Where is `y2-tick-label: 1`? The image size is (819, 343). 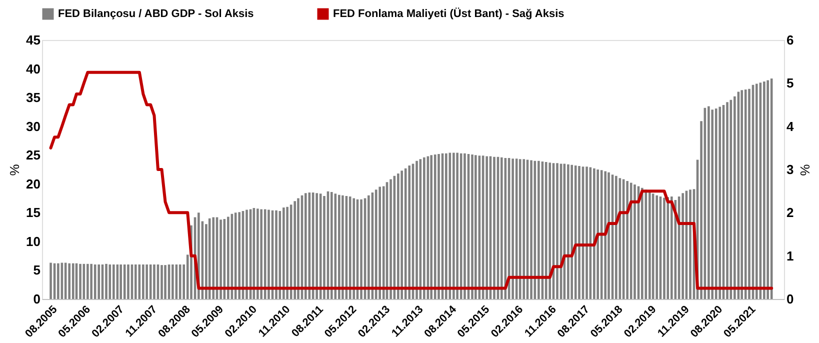
y2-tick-label: 1 is located at coordinates (790, 256).